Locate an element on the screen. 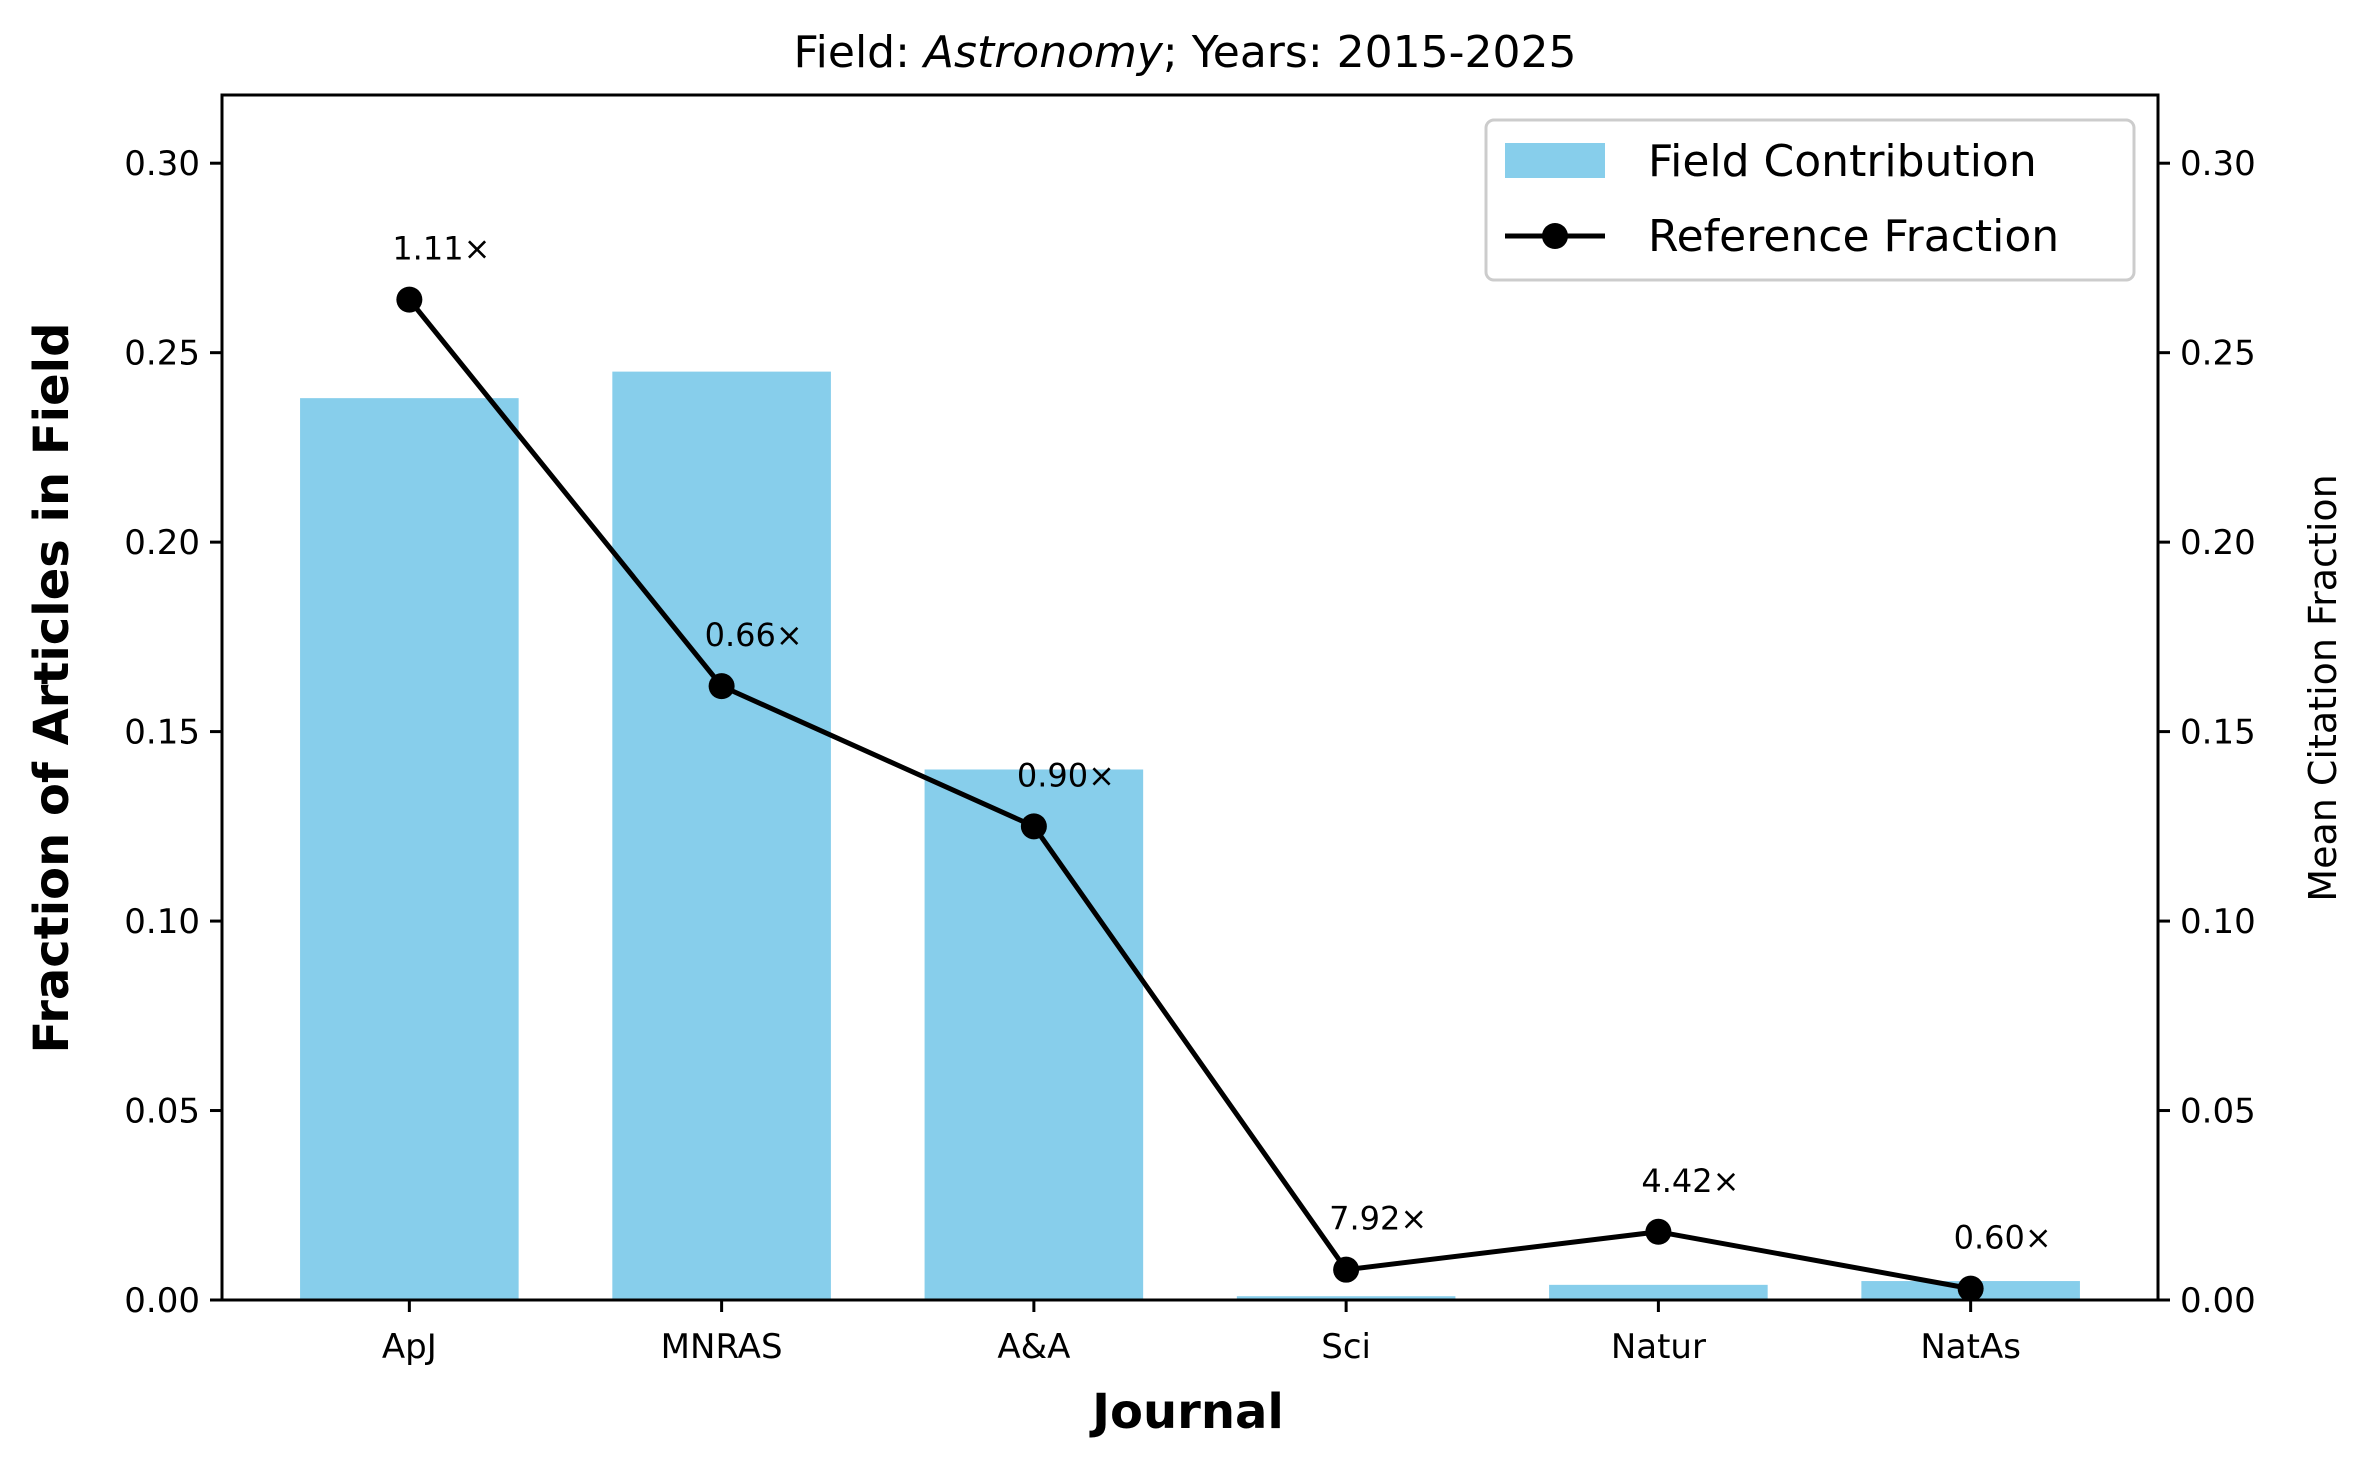 This screenshot has height=1469, width=2370. y-tick-label: 0.10 is located at coordinates (162, 922).